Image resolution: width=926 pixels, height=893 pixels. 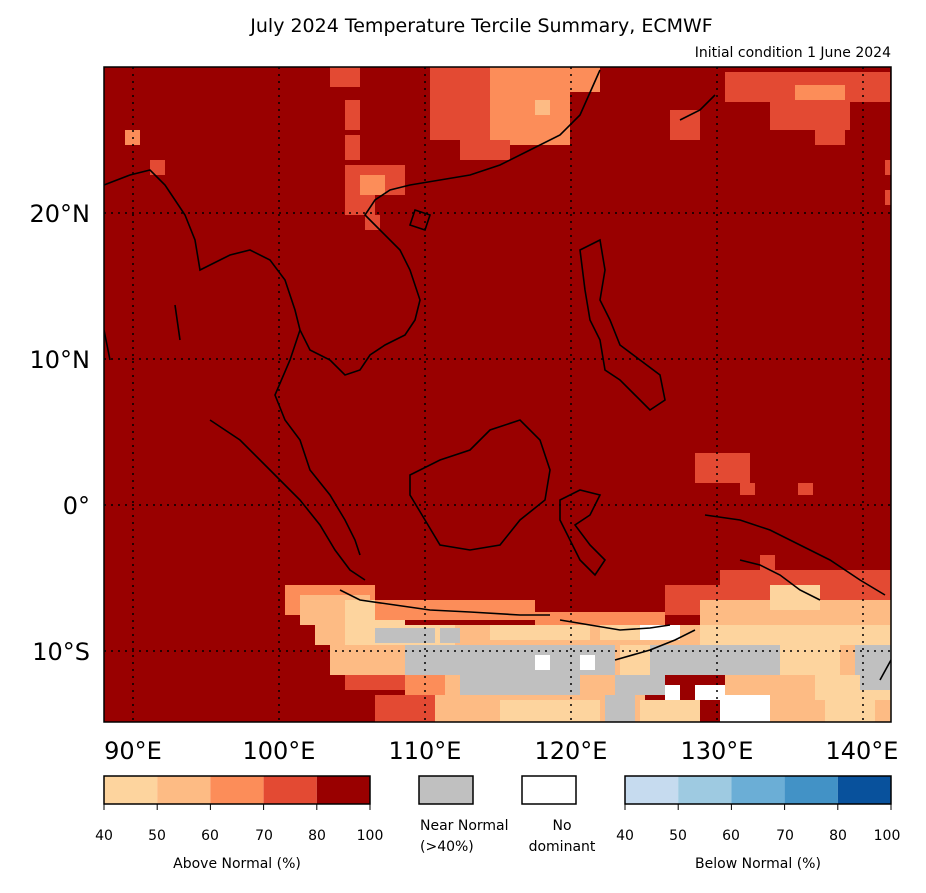 What do you see at coordinates (61, 652) in the screenshot?
I see `lat-label-10S: 10°S` at bounding box center [61, 652].